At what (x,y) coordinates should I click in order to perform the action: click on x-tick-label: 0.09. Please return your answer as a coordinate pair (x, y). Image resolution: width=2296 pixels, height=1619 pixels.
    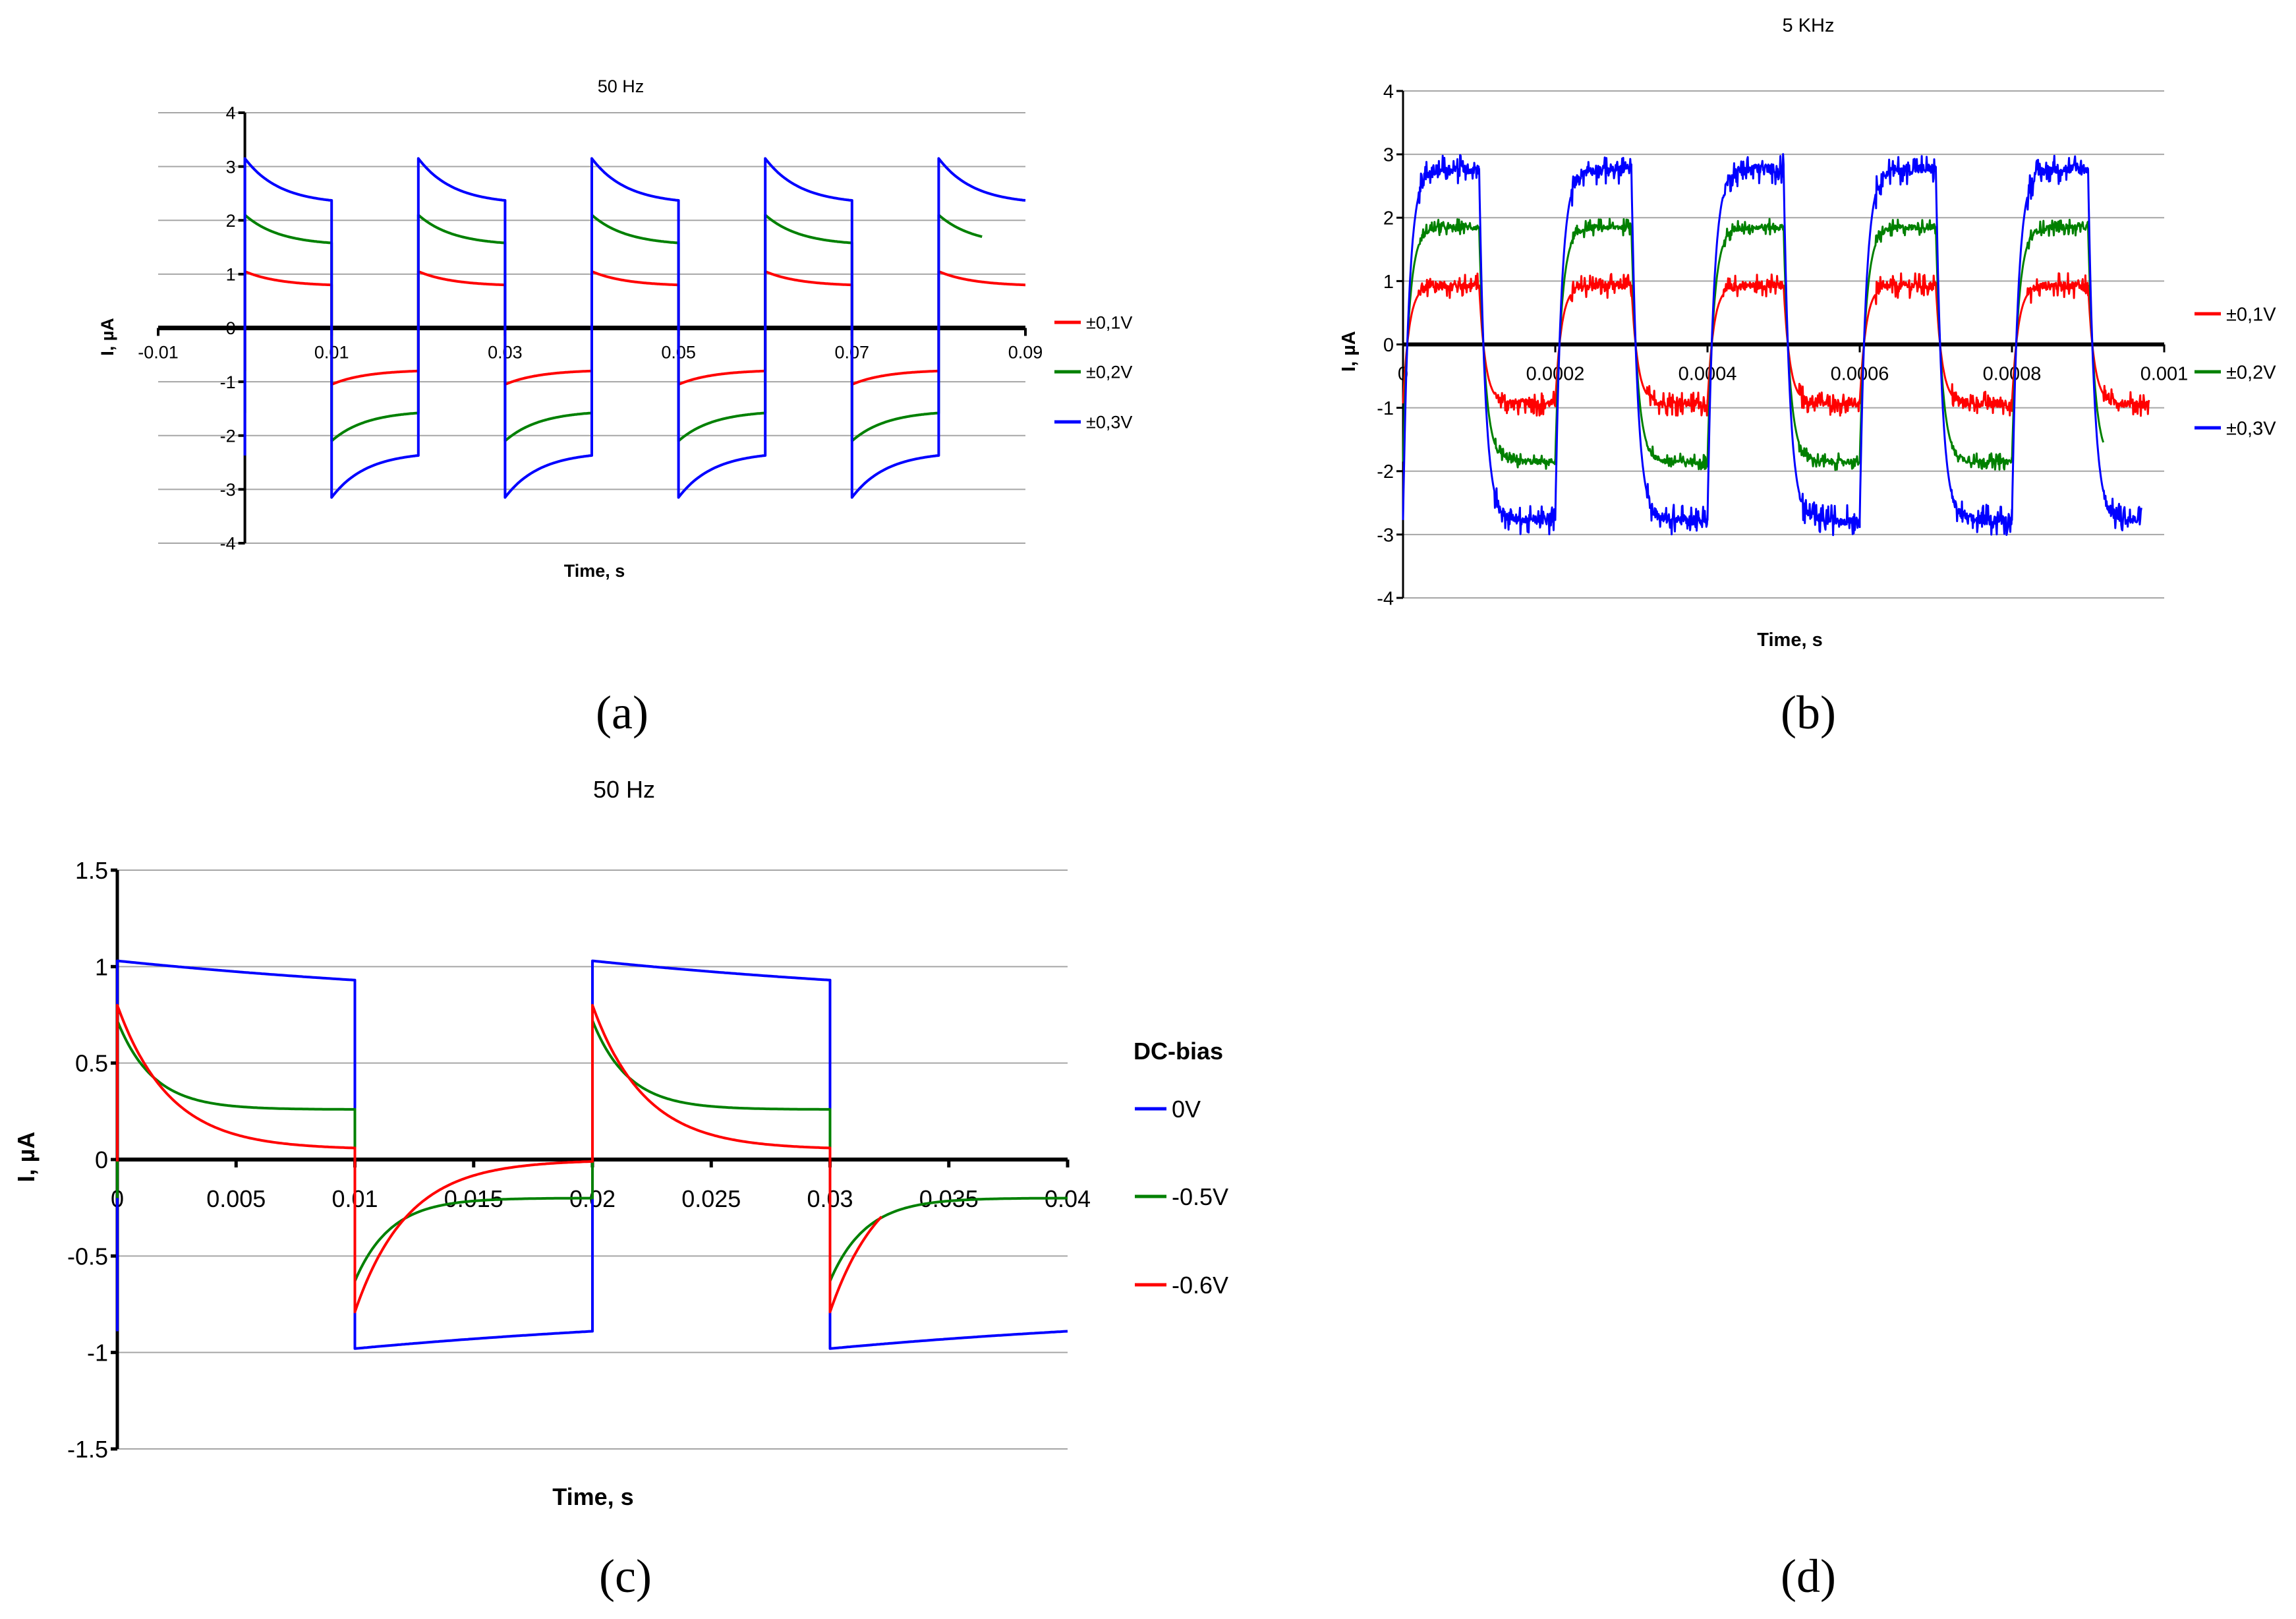
    Looking at the image, I should click on (1025, 353).